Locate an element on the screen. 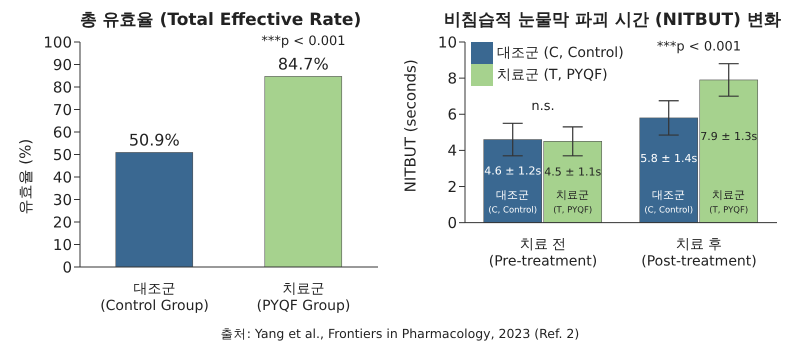  y-tick-label: 100 is located at coordinates (57, 42).